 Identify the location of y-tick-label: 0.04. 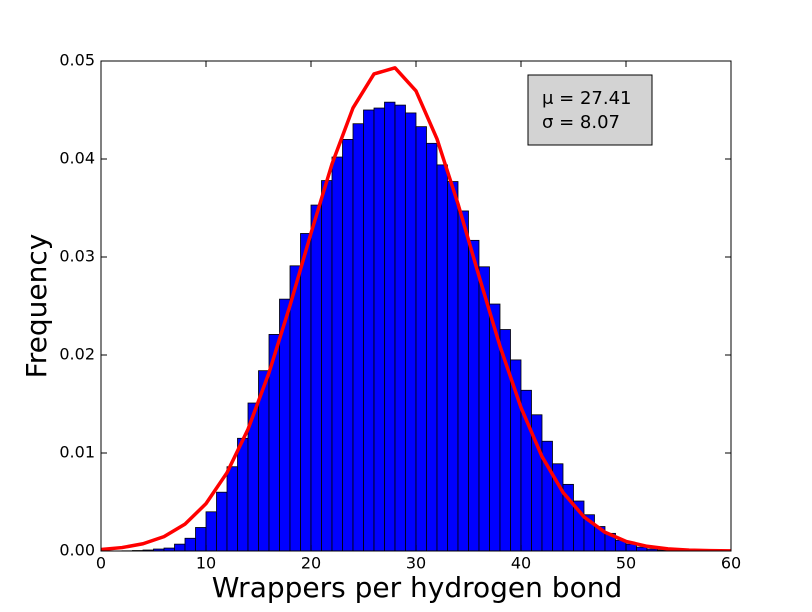
(77, 158).